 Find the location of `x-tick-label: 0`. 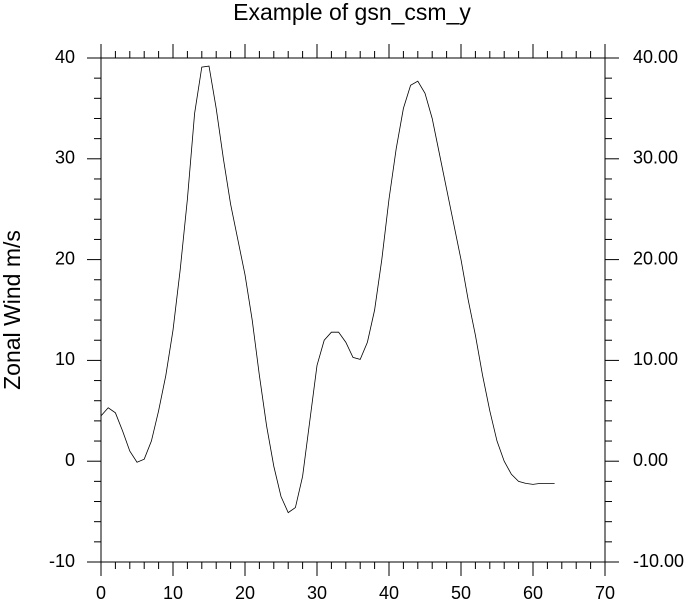

x-tick-label: 0 is located at coordinates (101, 593).